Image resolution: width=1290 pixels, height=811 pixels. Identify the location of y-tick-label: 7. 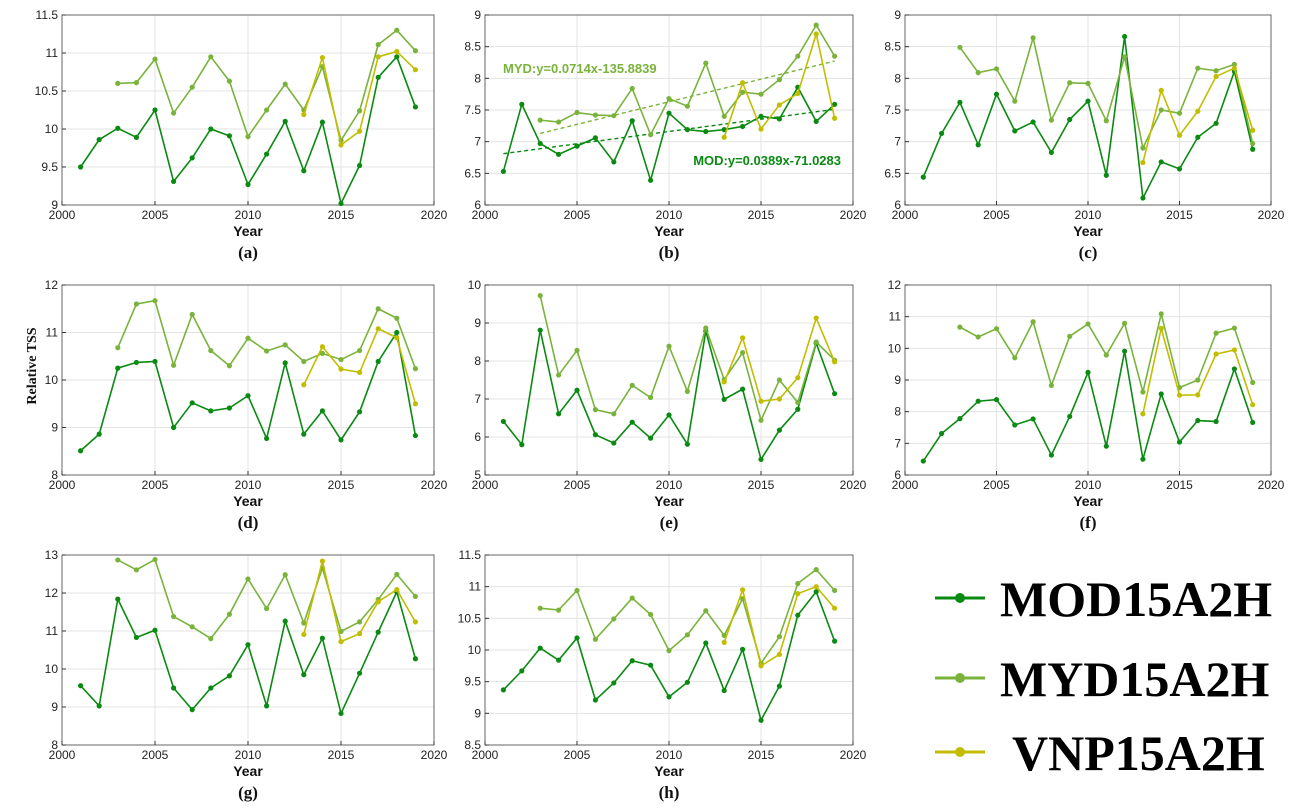
(477, 399).